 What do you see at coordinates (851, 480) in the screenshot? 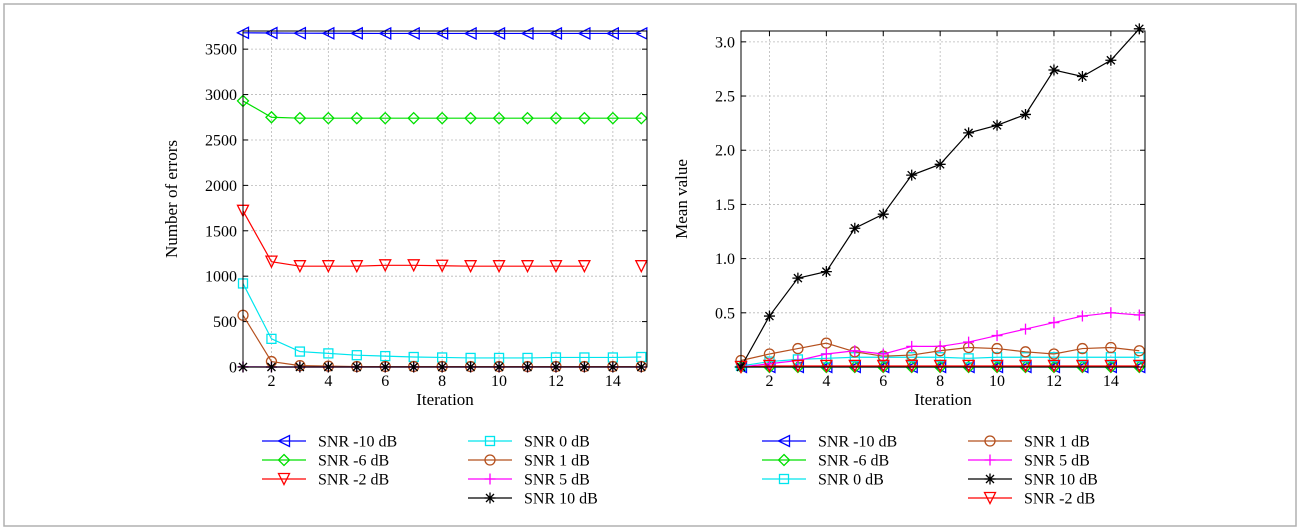
I see `chart2-legend-label-snr-0-db: SNR 0 dB` at bounding box center [851, 480].